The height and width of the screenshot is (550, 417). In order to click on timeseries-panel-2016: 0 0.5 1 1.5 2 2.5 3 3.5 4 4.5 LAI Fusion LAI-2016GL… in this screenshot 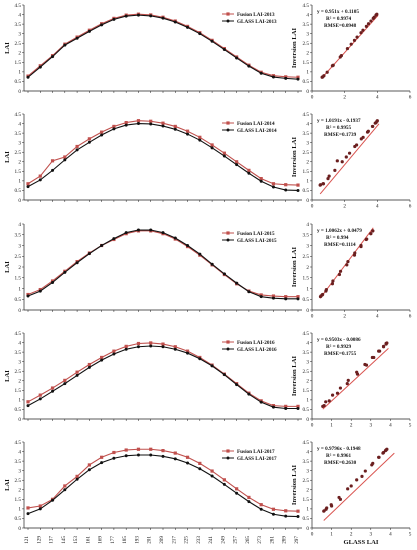, I will do `click(153, 377)`.